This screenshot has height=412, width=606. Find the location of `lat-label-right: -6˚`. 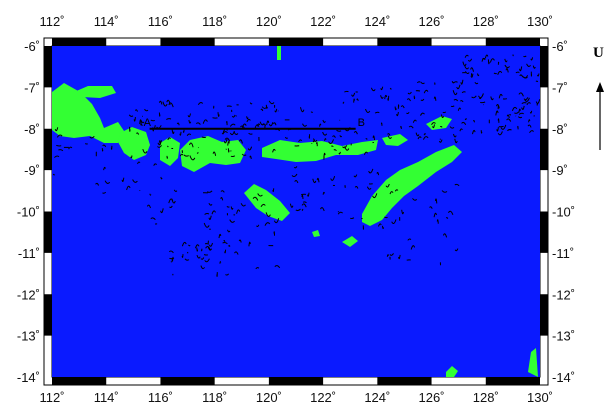

lat-label-right: -6˚ is located at coordinates (560, 46).